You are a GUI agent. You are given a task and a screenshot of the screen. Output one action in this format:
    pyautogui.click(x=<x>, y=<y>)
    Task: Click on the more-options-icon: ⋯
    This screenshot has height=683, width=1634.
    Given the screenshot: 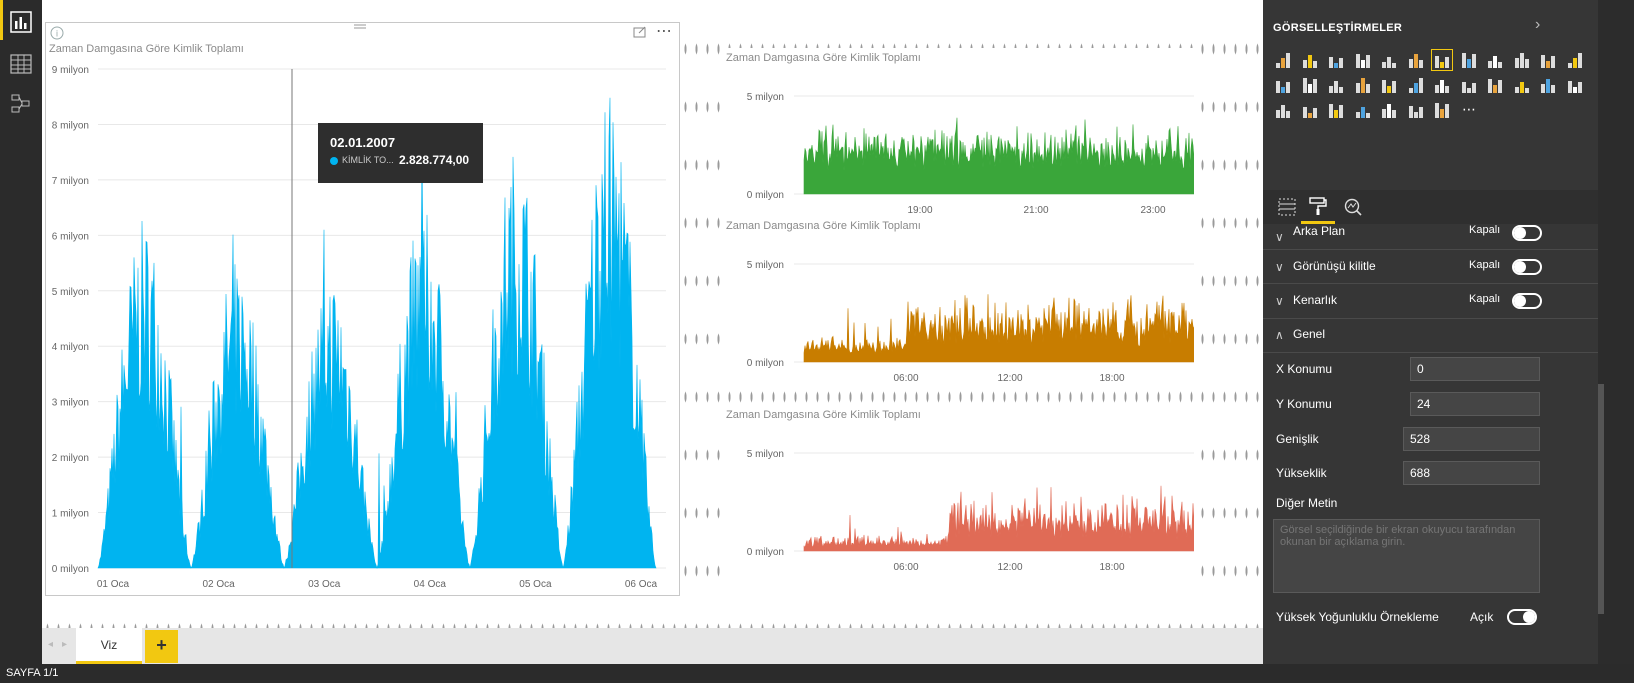 What is the action you would take?
    pyautogui.click(x=664, y=31)
    